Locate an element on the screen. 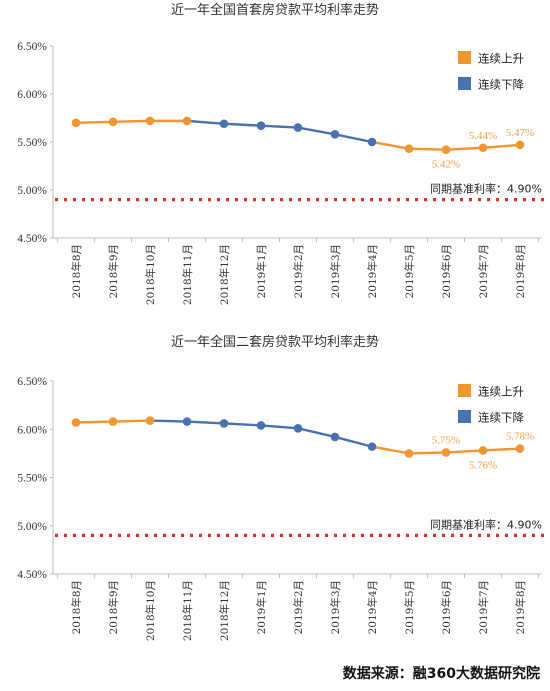  x-tick-label: 2019年4月 is located at coordinates (372, 271).